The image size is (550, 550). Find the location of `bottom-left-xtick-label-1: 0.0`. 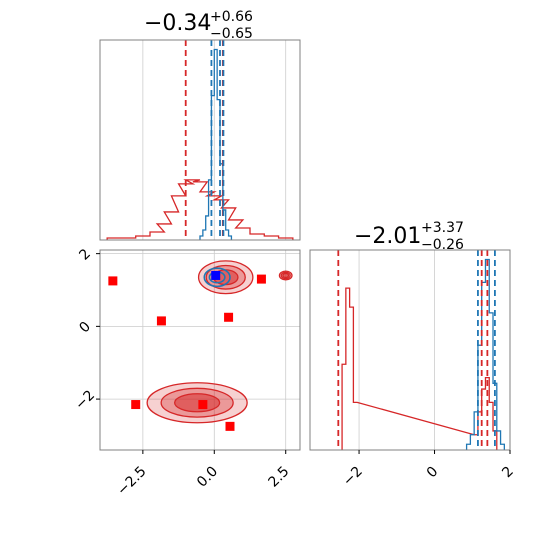

bottom-left-xtick-label-1: 0.0 is located at coordinates (207, 477).